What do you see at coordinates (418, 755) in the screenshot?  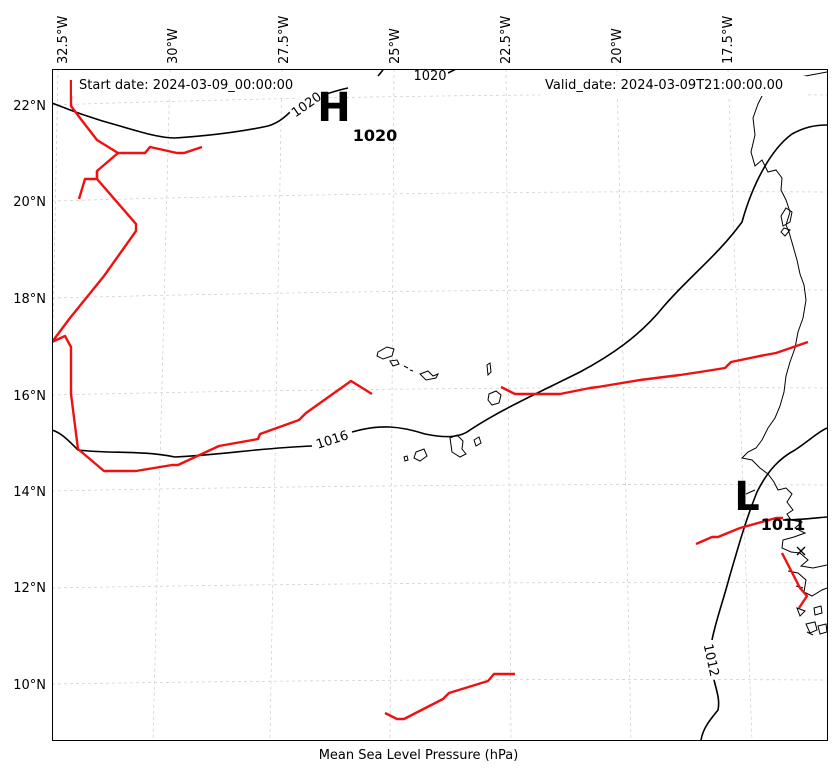 I see `map-caption: Mean Sea Level Pressure (hPa)` at bounding box center [418, 755].